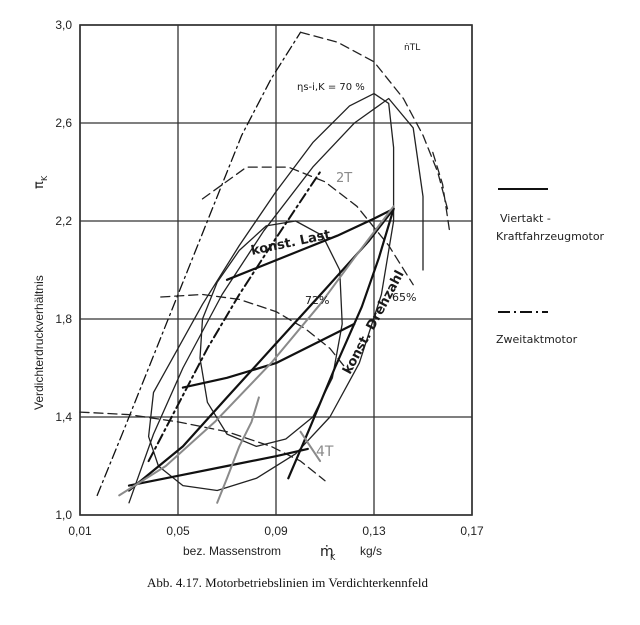 This screenshot has height=625, width=640. What do you see at coordinates (344, 178) in the screenshot?
I see `annotation-2t: 2T` at bounding box center [344, 178].